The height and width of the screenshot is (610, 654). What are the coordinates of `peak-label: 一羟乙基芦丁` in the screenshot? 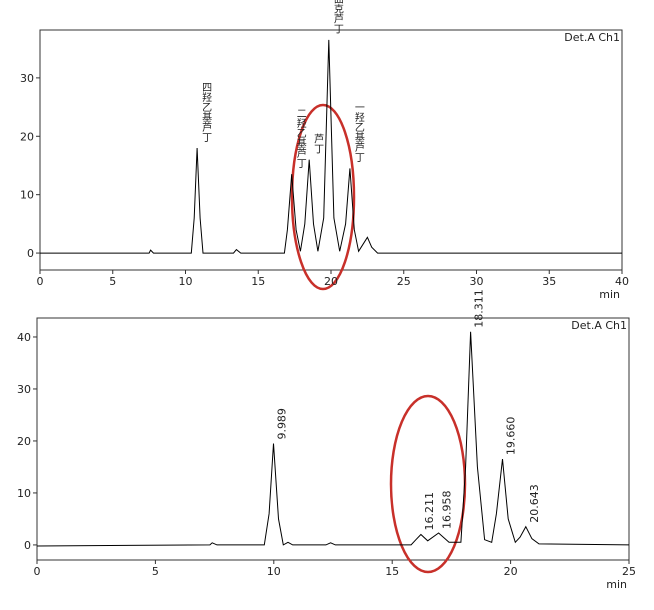 It's located at (358, 132).